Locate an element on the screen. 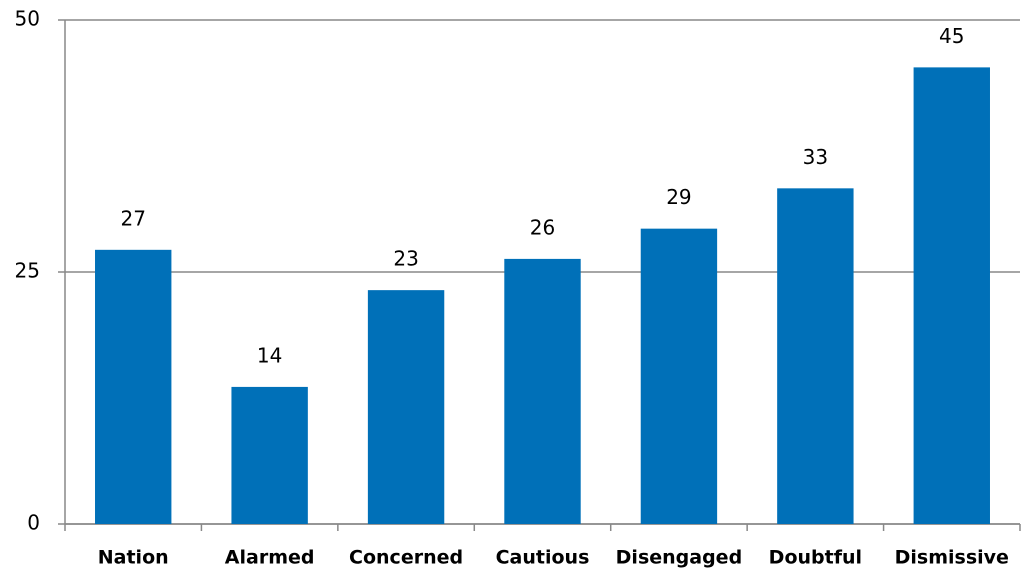  data-label: 23 is located at coordinates (405, 259).